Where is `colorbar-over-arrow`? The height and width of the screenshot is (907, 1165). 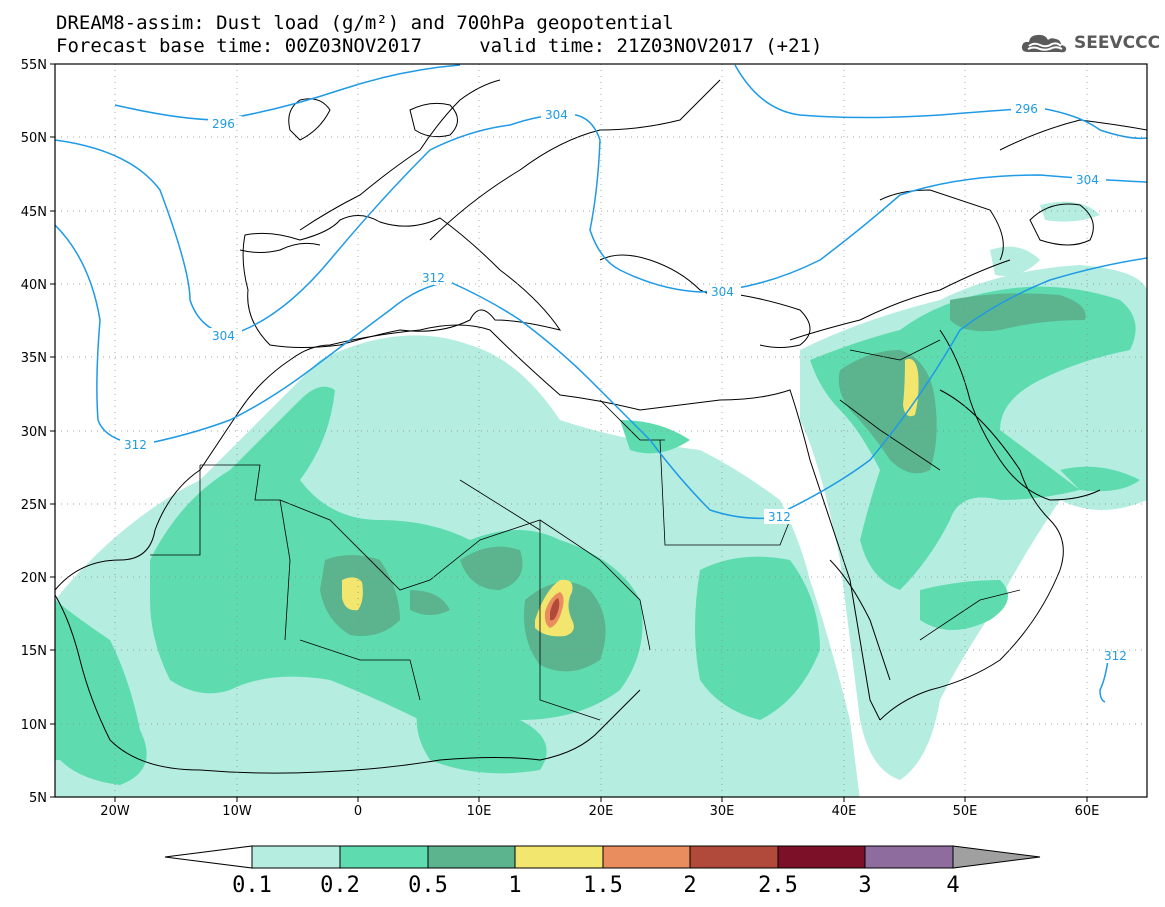
colorbar-over-arrow is located at coordinates (996, 857).